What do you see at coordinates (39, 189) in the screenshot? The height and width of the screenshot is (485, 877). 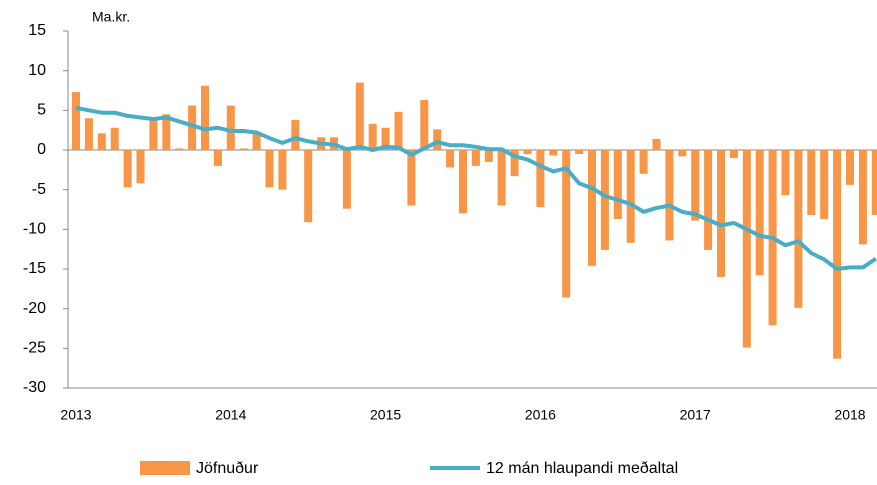 I see `y-tick-label: -5` at bounding box center [39, 189].